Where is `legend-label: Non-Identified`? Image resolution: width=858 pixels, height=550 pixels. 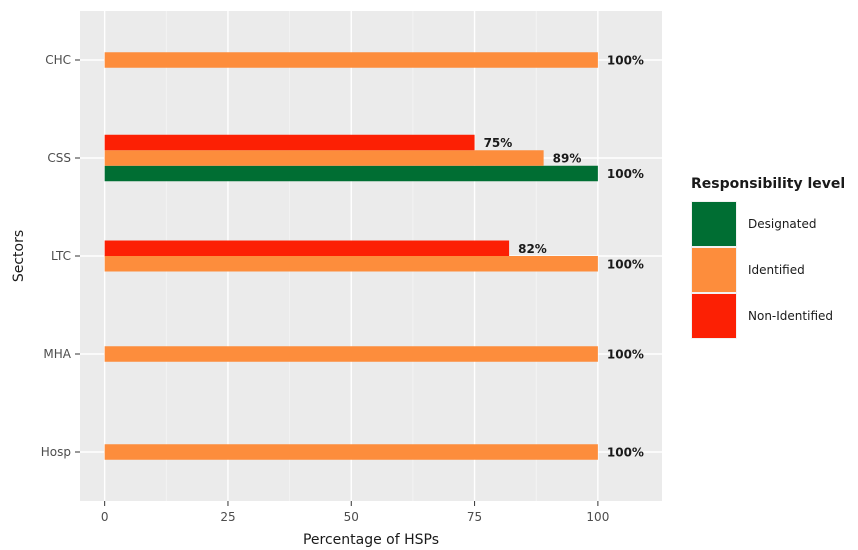
legend-label: Non-Identified is located at coordinates (790, 316).